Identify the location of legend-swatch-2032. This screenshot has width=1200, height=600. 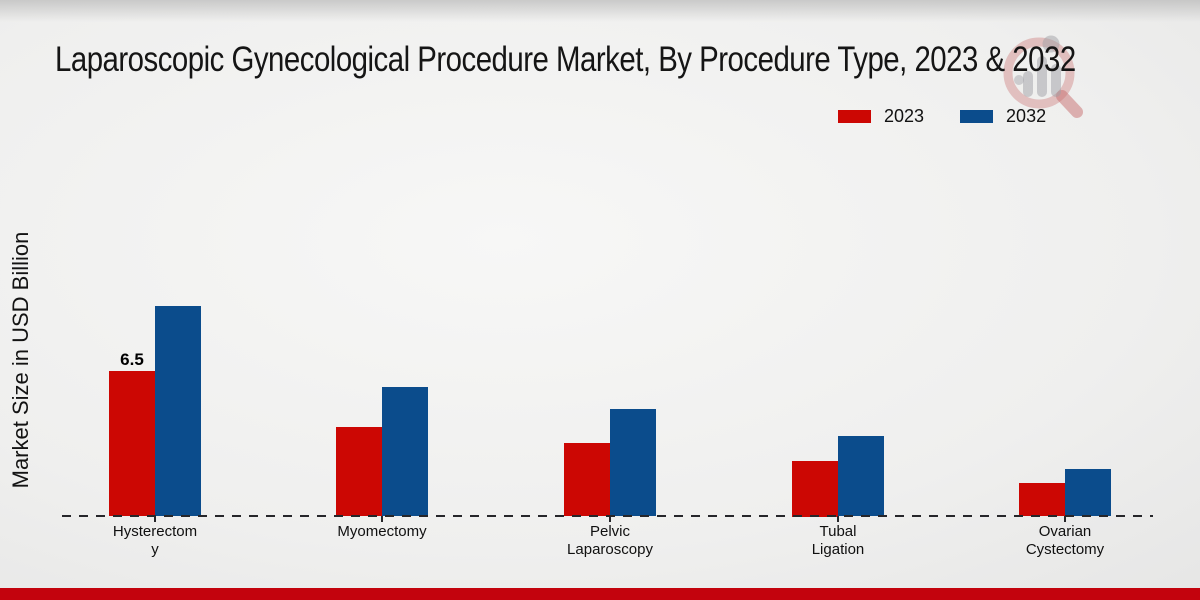
(977, 116).